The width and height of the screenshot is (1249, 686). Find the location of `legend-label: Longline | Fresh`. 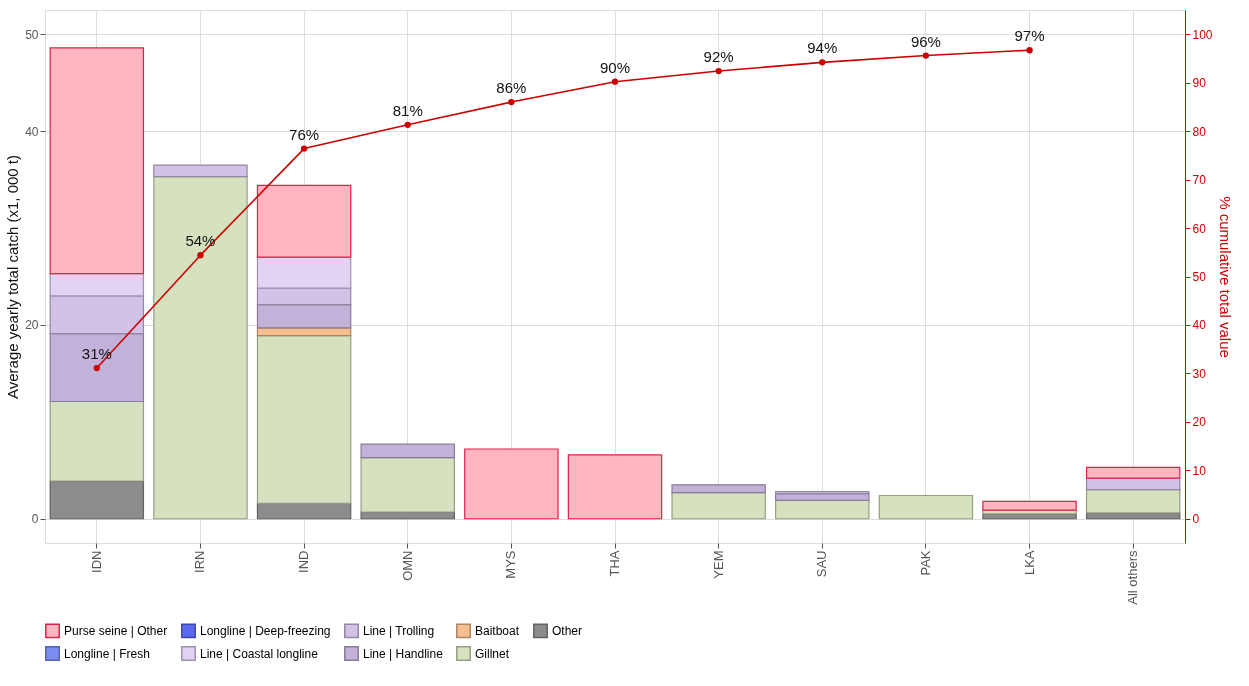

legend-label: Longline | Fresh is located at coordinates (107, 653).